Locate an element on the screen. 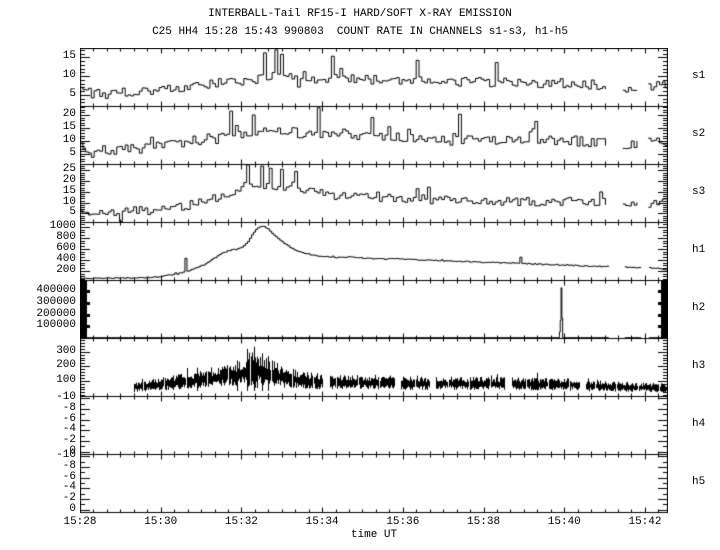 The width and height of the screenshot is (720, 550). y-tick-label: 25 is located at coordinates (69, 169).